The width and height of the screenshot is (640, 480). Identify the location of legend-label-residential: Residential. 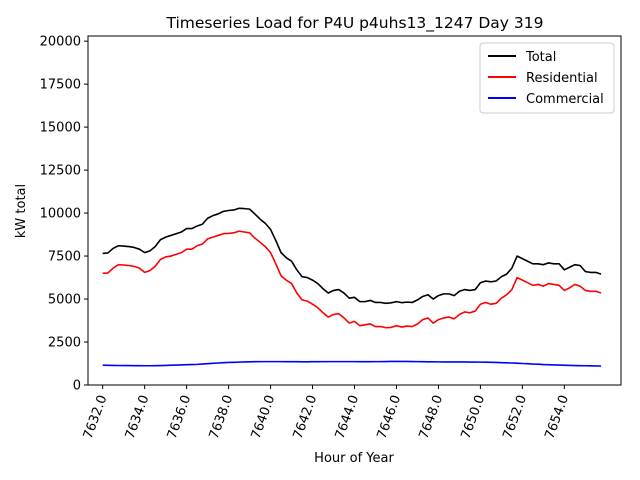
(562, 78).